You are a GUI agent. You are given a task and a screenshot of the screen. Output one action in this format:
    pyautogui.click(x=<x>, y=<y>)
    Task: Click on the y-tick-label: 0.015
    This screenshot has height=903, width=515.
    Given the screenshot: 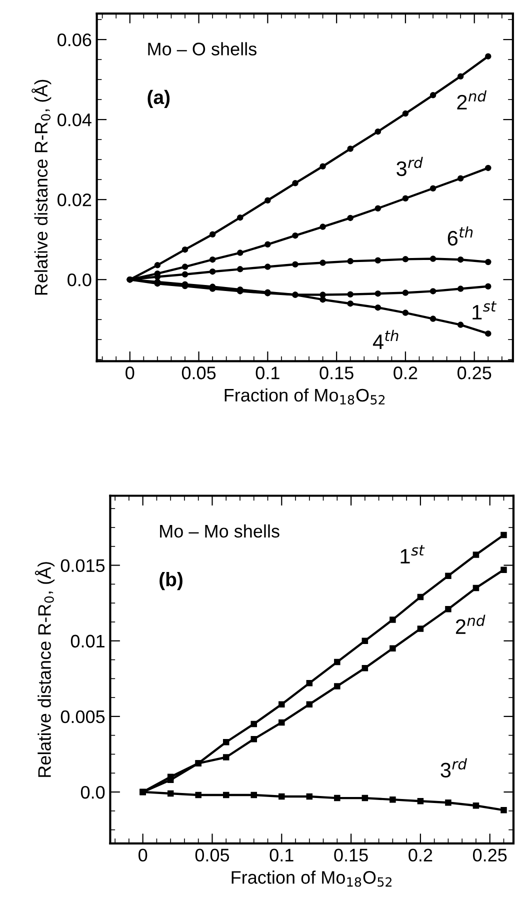 What is the action you would take?
    pyautogui.click(x=82, y=565)
    